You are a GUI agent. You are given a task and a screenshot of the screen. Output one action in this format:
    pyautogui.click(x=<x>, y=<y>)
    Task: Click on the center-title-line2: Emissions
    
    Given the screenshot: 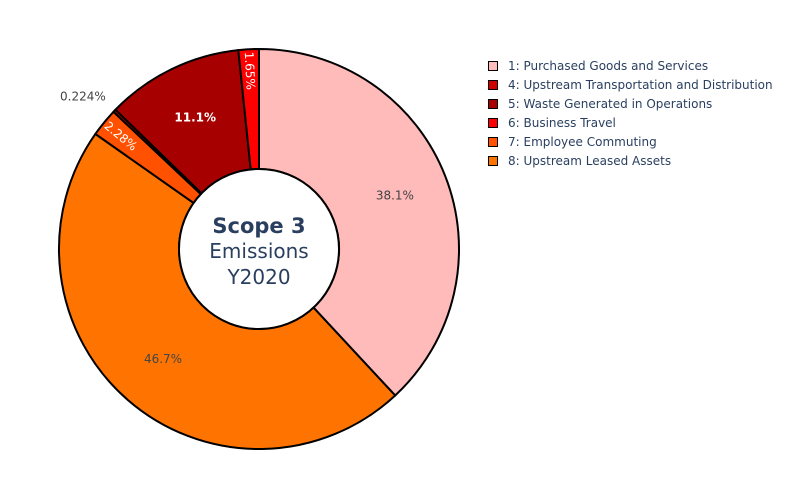 What is the action you would take?
    pyautogui.click(x=258, y=251)
    